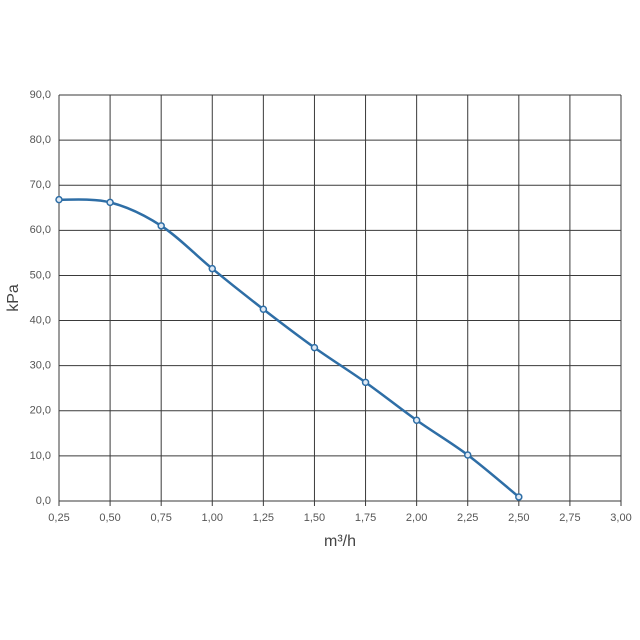 The height and width of the screenshot is (640, 640). Describe the element at coordinates (314, 518) in the screenshot. I see `x-tick-label: 1,50` at that location.